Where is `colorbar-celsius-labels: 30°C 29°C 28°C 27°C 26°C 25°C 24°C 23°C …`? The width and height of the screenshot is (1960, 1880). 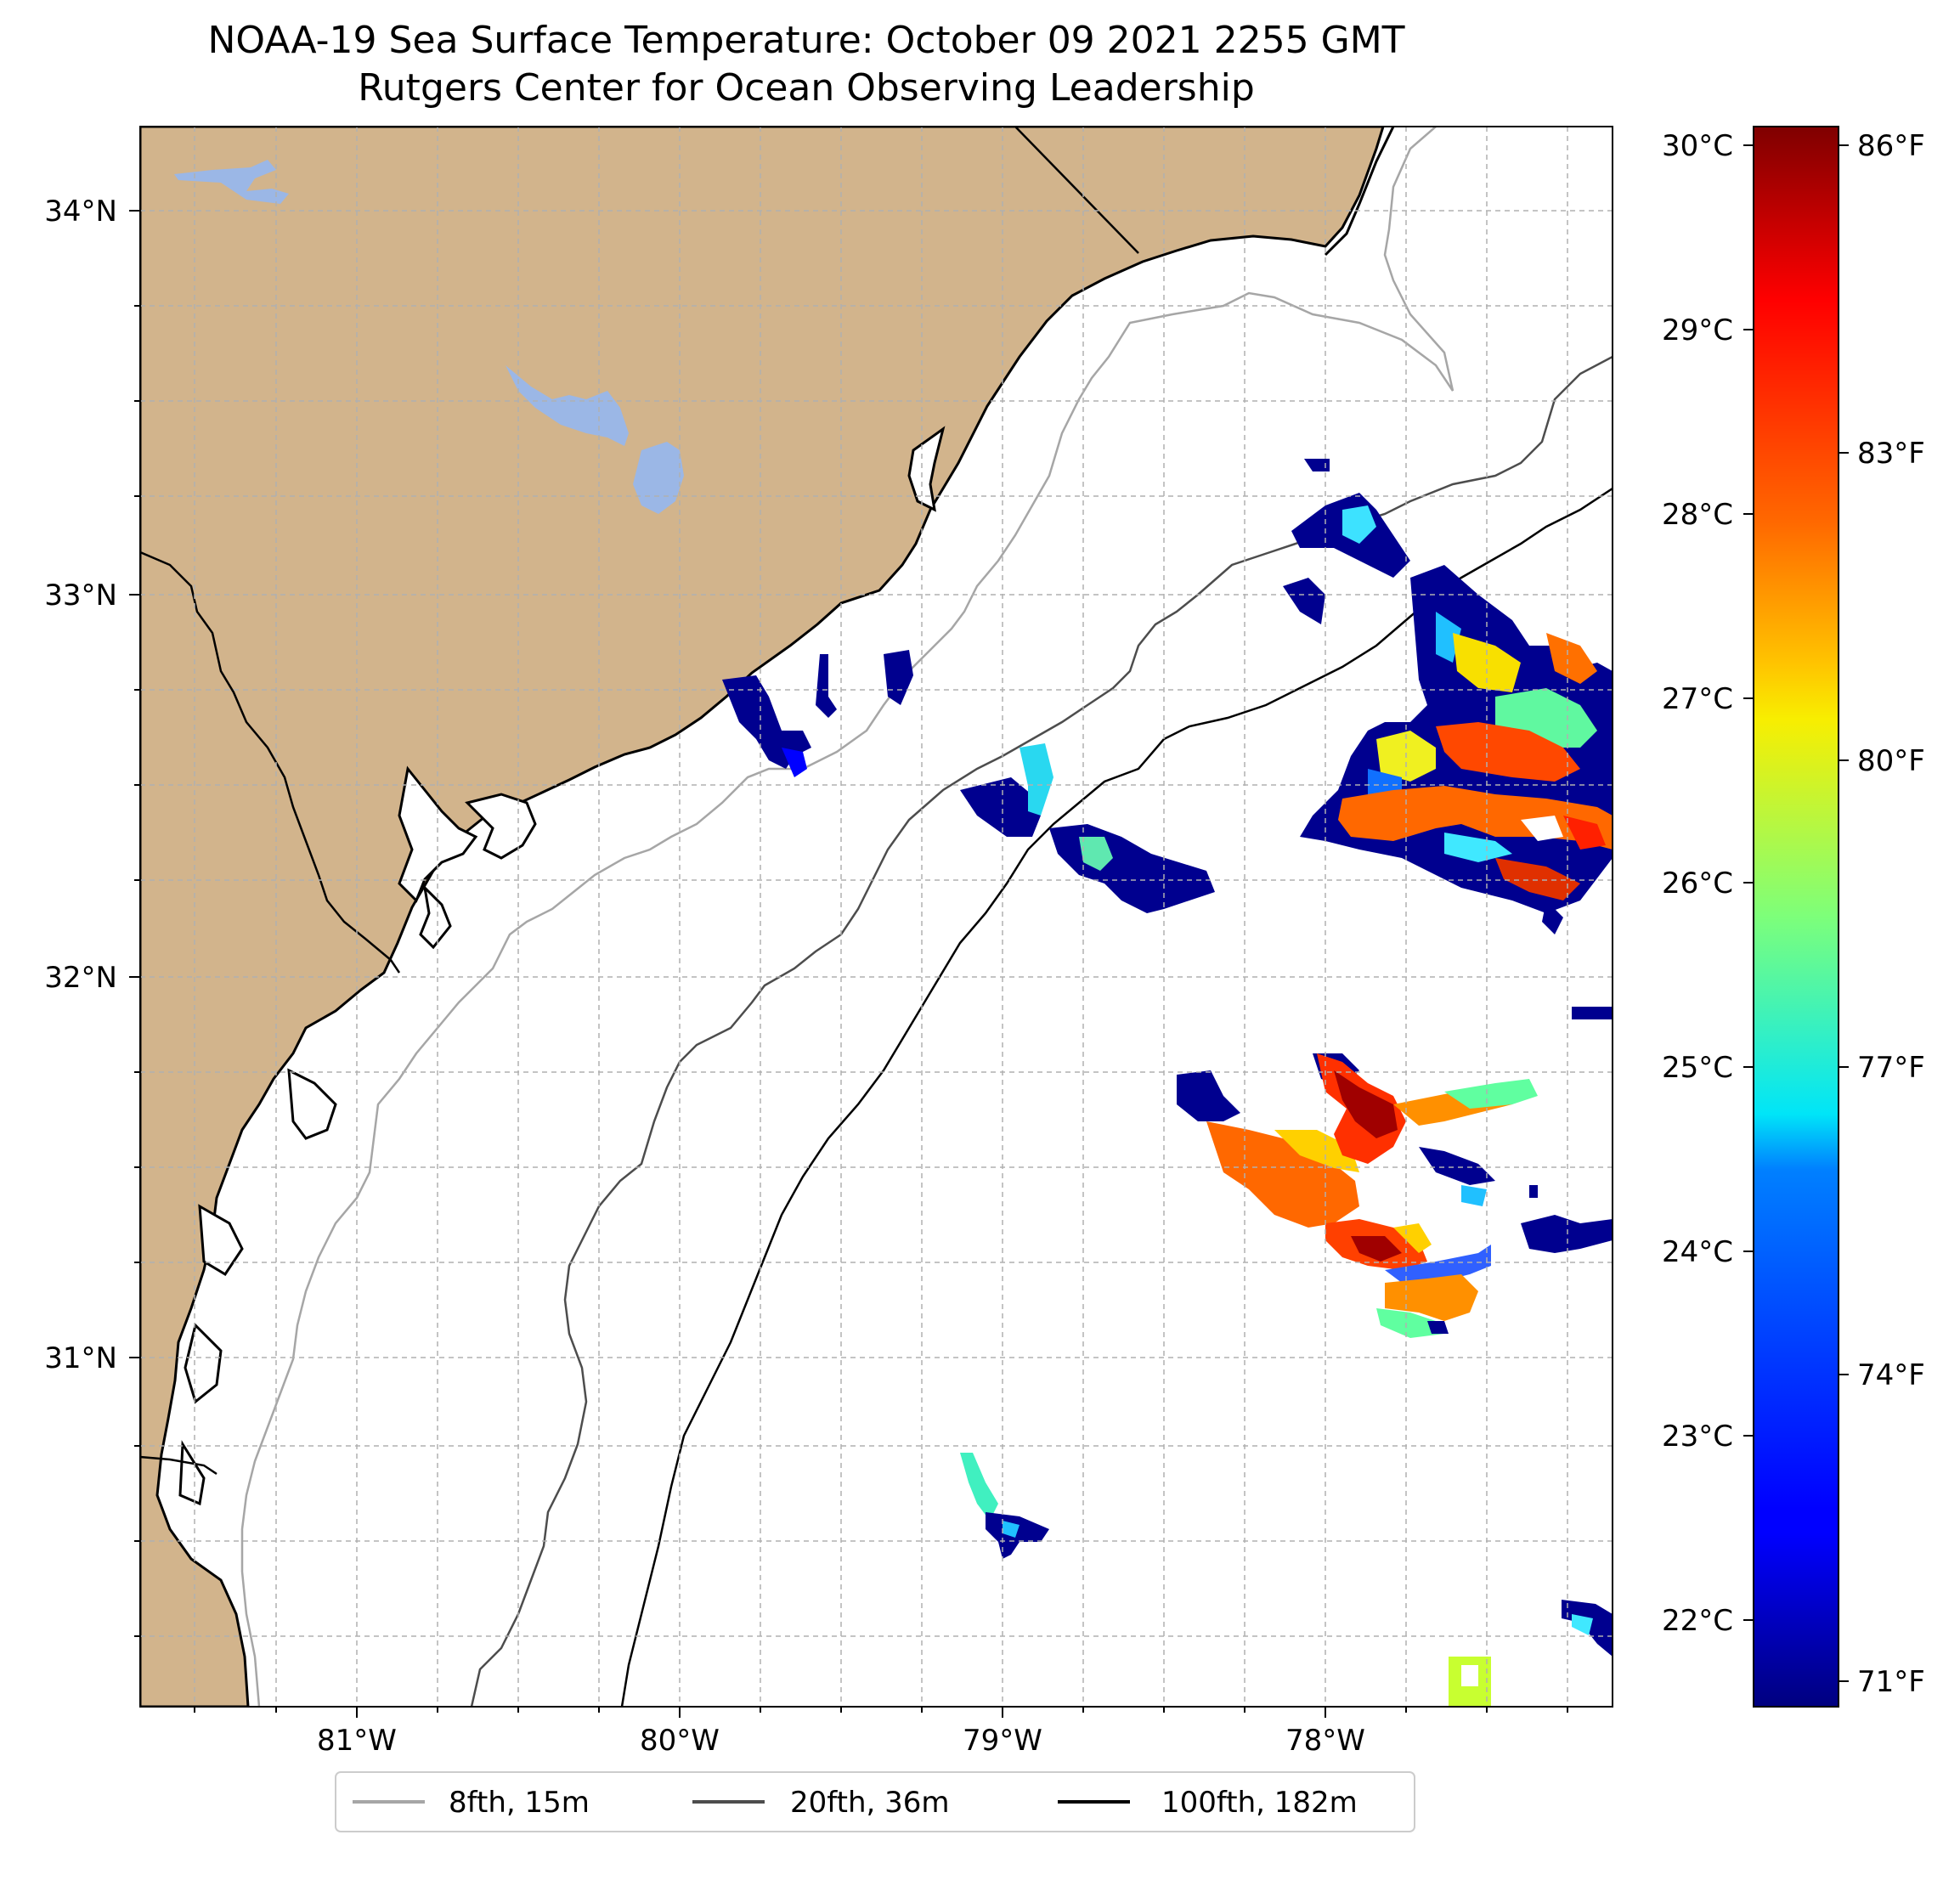
colorbar-celsius-labels: 30°C 29°C 28°C 27°C 26°C 25°C 24°C 23°C … is located at coordinates (1698, 883).